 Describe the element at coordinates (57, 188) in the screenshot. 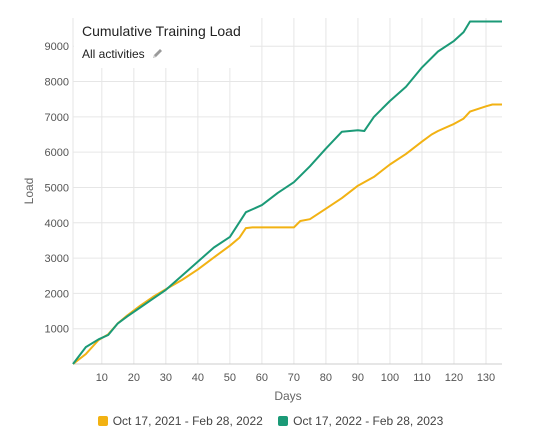

I see `y-tick-label: 5000` at that location.